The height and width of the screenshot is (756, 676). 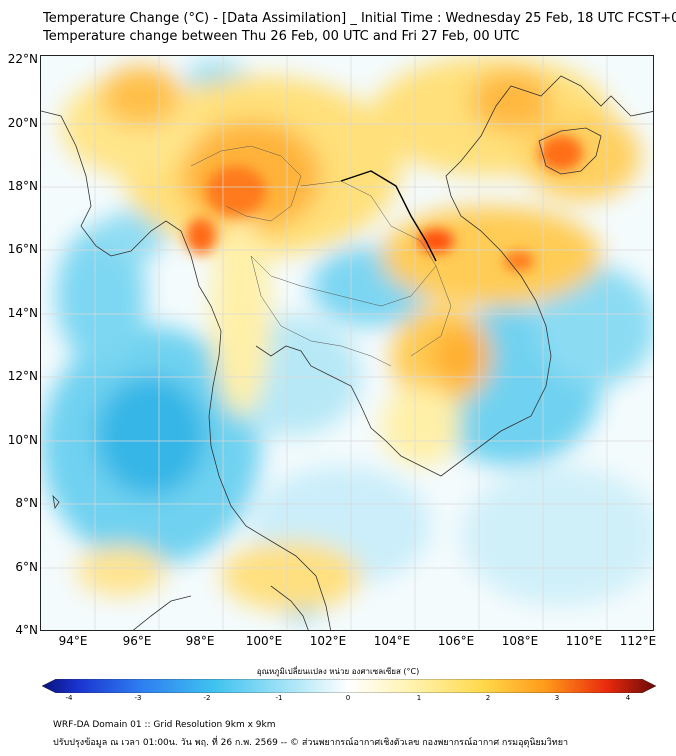 What do you see at coordinates (69, 698) in the screenshot?
I see `colorbar-tick-neg4: -4` at bounding box center [69, 698].